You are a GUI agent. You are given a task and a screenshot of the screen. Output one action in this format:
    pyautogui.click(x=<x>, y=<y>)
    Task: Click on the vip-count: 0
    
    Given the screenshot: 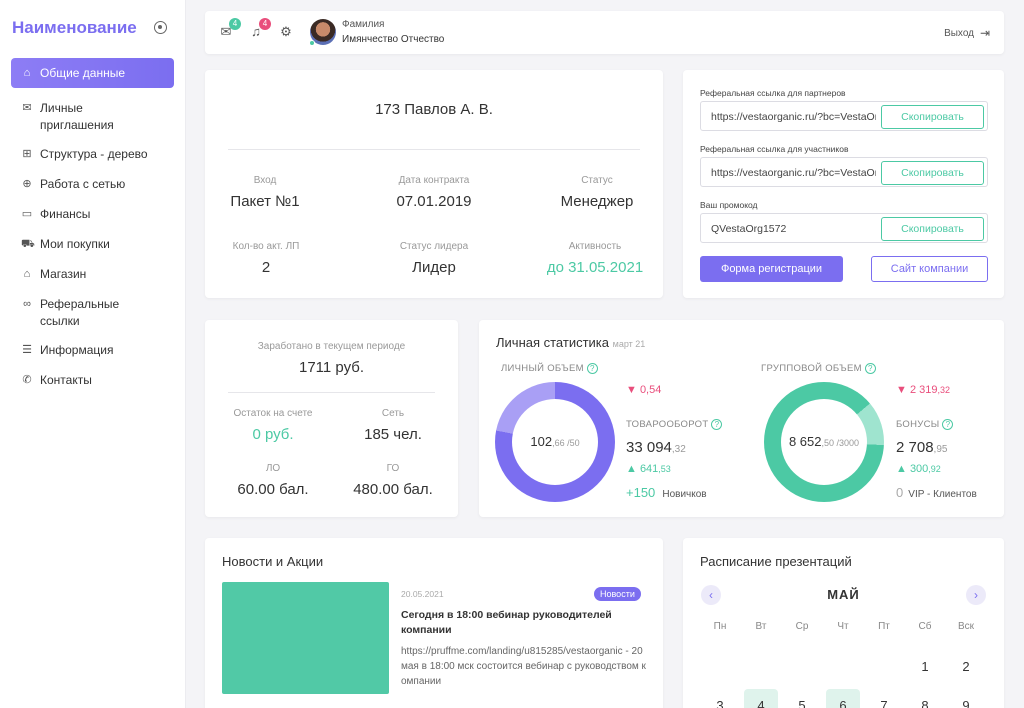 What is the action you would take?
    pyautogui.click(x=900, y=492)
    